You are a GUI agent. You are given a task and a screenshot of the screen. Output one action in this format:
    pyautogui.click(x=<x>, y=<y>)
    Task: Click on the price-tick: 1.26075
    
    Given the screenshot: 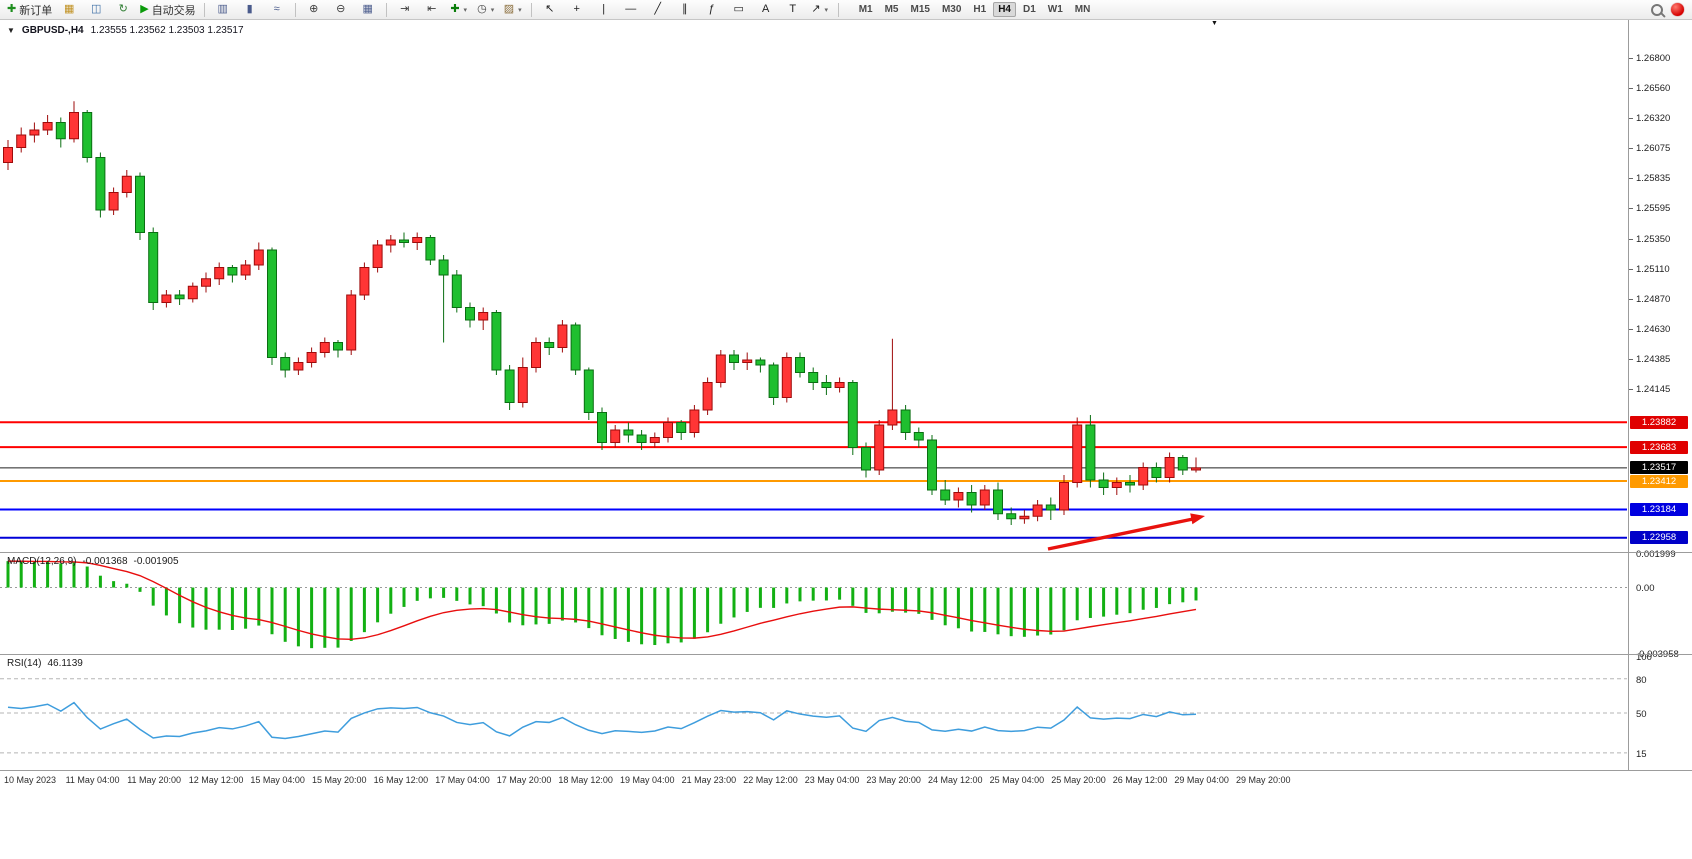 What is the action you would take?
    pyautogui.click(x=1653, y=149)
    